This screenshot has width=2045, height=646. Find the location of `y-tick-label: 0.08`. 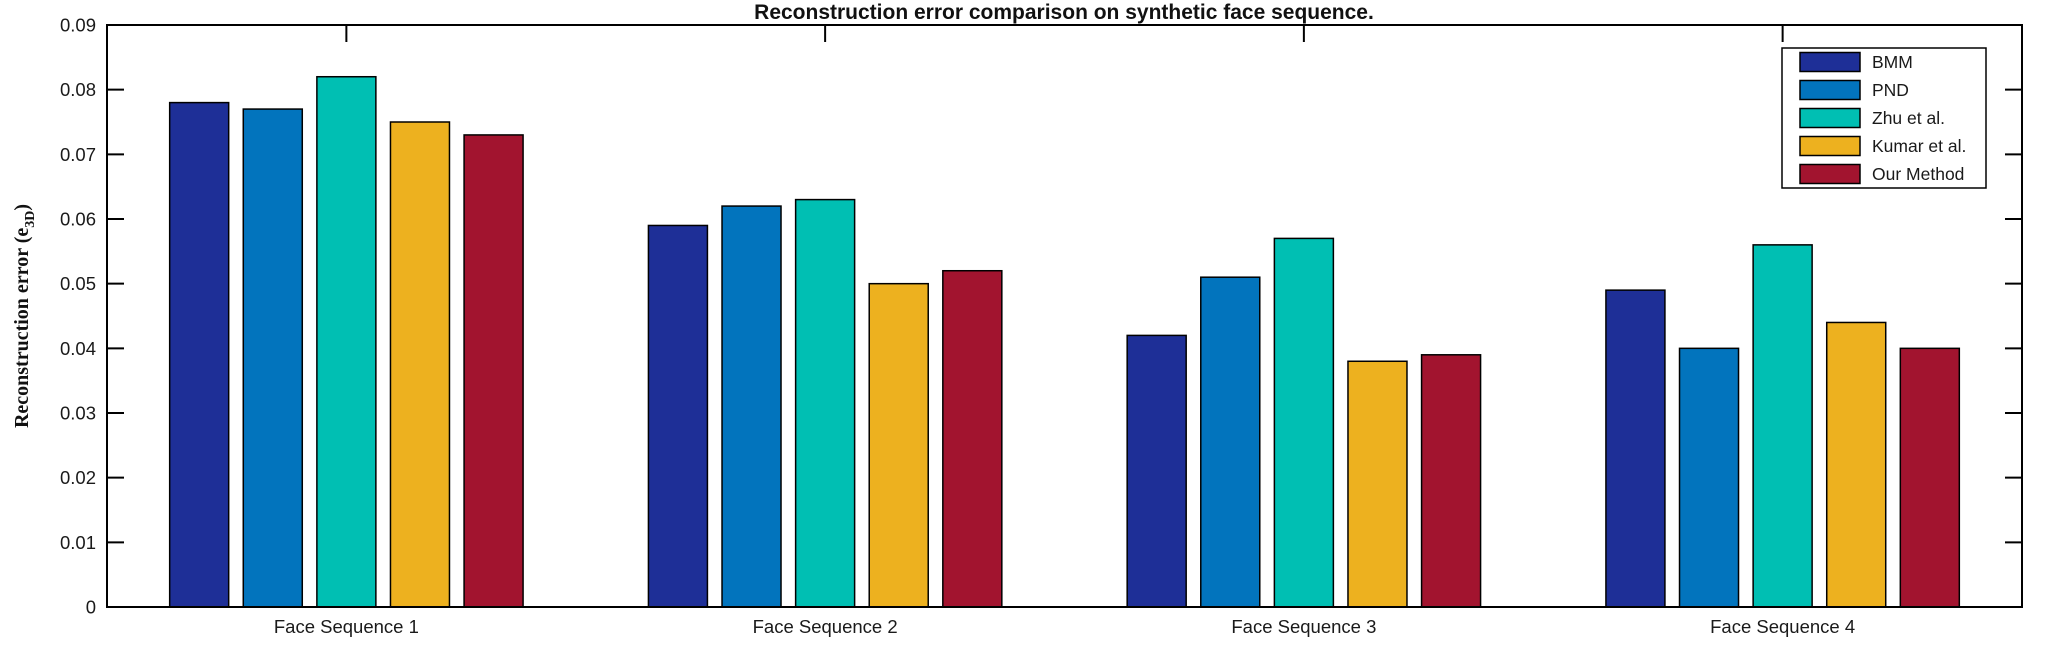

y-tick-label: 0.08 is located at coordinates (78, 89).